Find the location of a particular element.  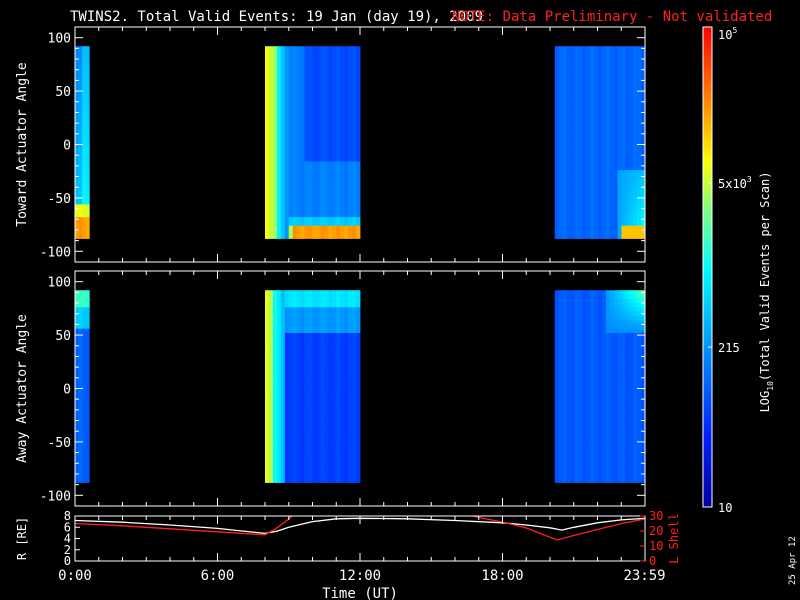

left-y-tick-label: 0 is located at coordinates (67, 561).